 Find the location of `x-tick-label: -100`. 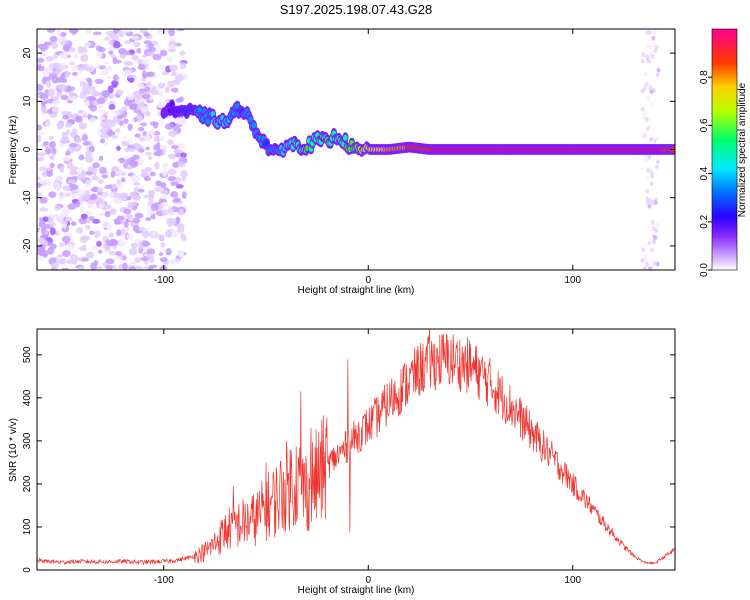

x-tick-label: -100 is located at coordinates (164, 580).